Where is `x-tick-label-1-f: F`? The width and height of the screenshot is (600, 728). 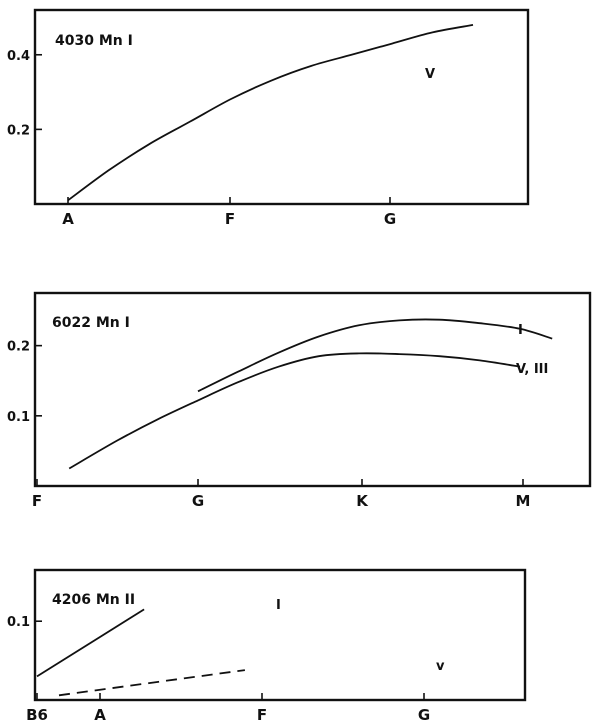 x-tick-label-1-f: F is located at coordinates (230, 219).